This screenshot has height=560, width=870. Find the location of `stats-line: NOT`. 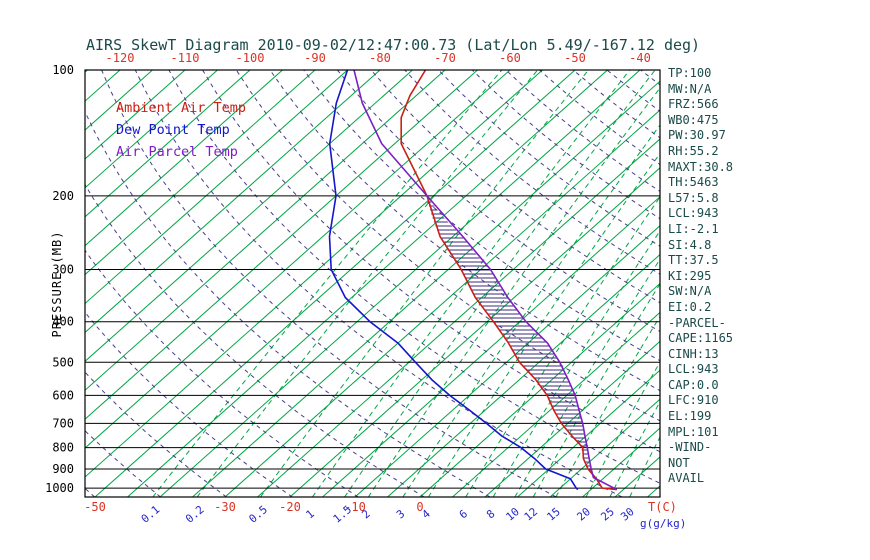

stats-line: NOT is located at coordinates (679, 462).